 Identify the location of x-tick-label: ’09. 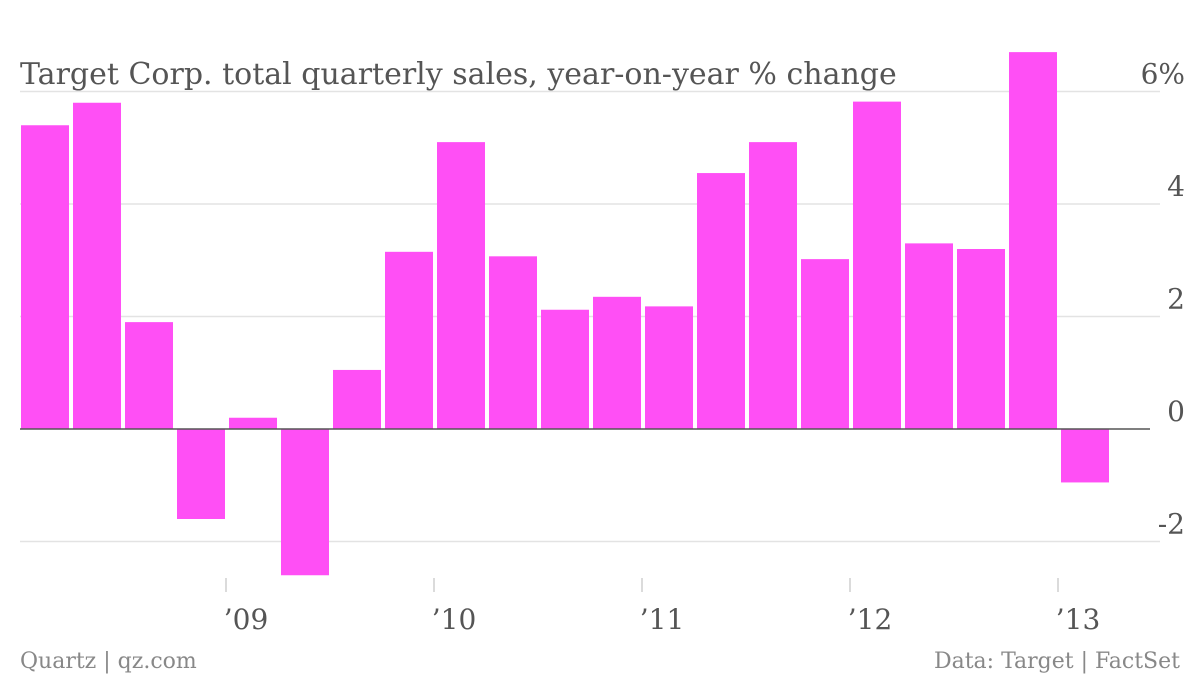
(246, 619).